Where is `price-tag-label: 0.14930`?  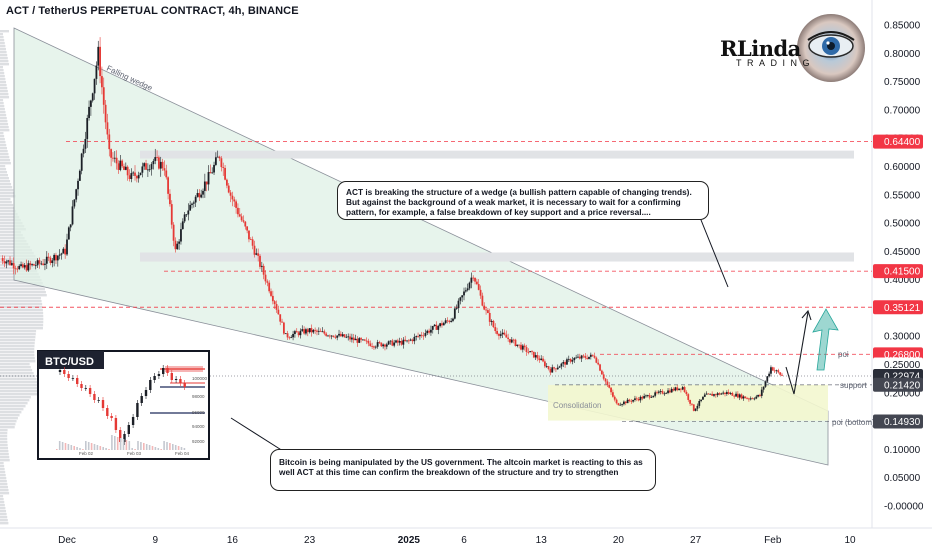
price-tag-label: 0.14930 is located at coordinates (902, 422).